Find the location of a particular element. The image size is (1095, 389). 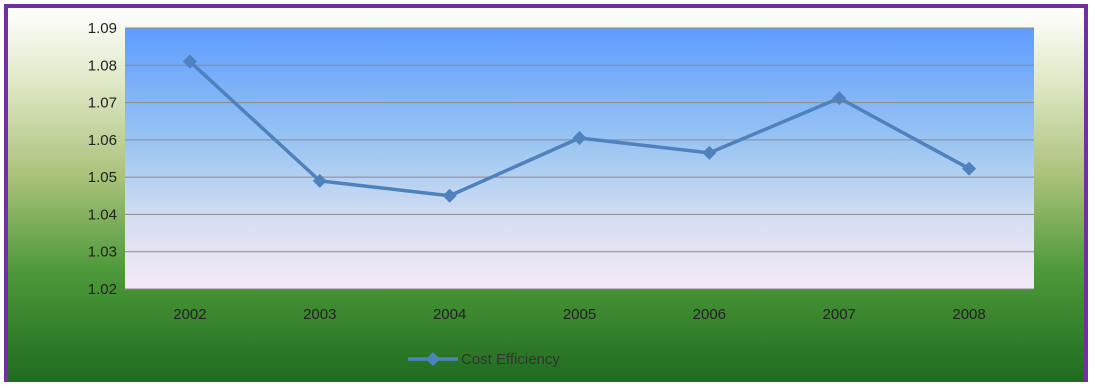

x-axis: 2002 2003 2004 2005 2006 2007 2008 is located at coordinates (579, 314).